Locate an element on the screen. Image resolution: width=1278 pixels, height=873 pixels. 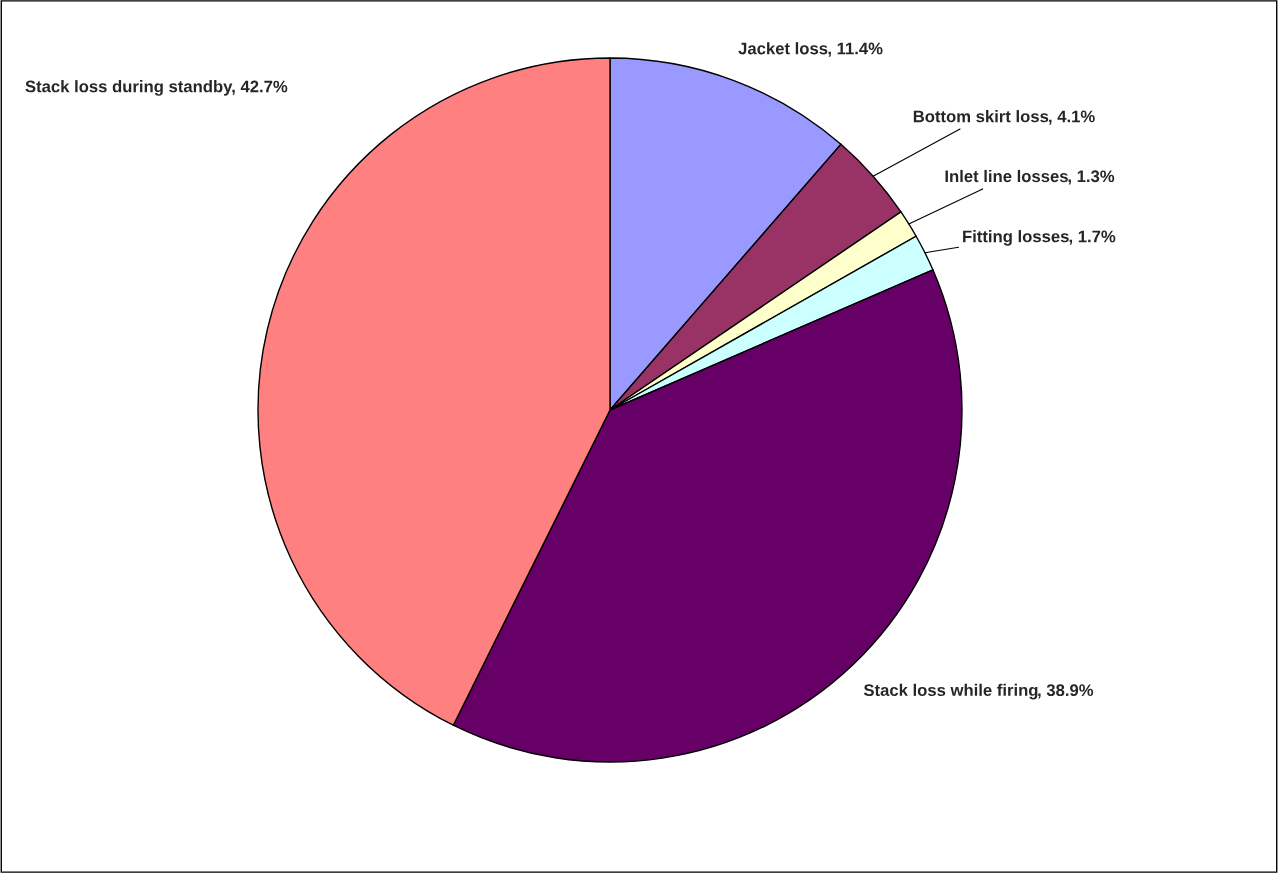
data-label: , 1.3% is located at coordinates (1091, 177).